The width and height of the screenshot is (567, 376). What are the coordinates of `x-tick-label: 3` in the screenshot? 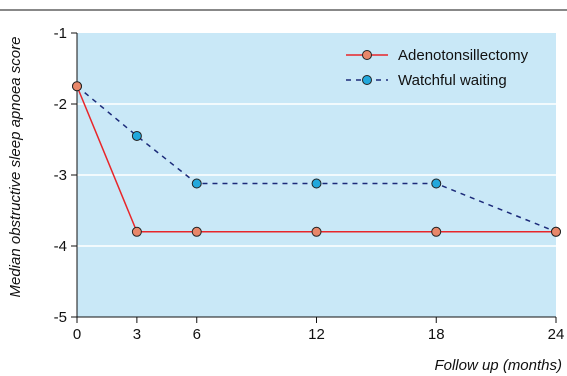 It's located at (137, 334).